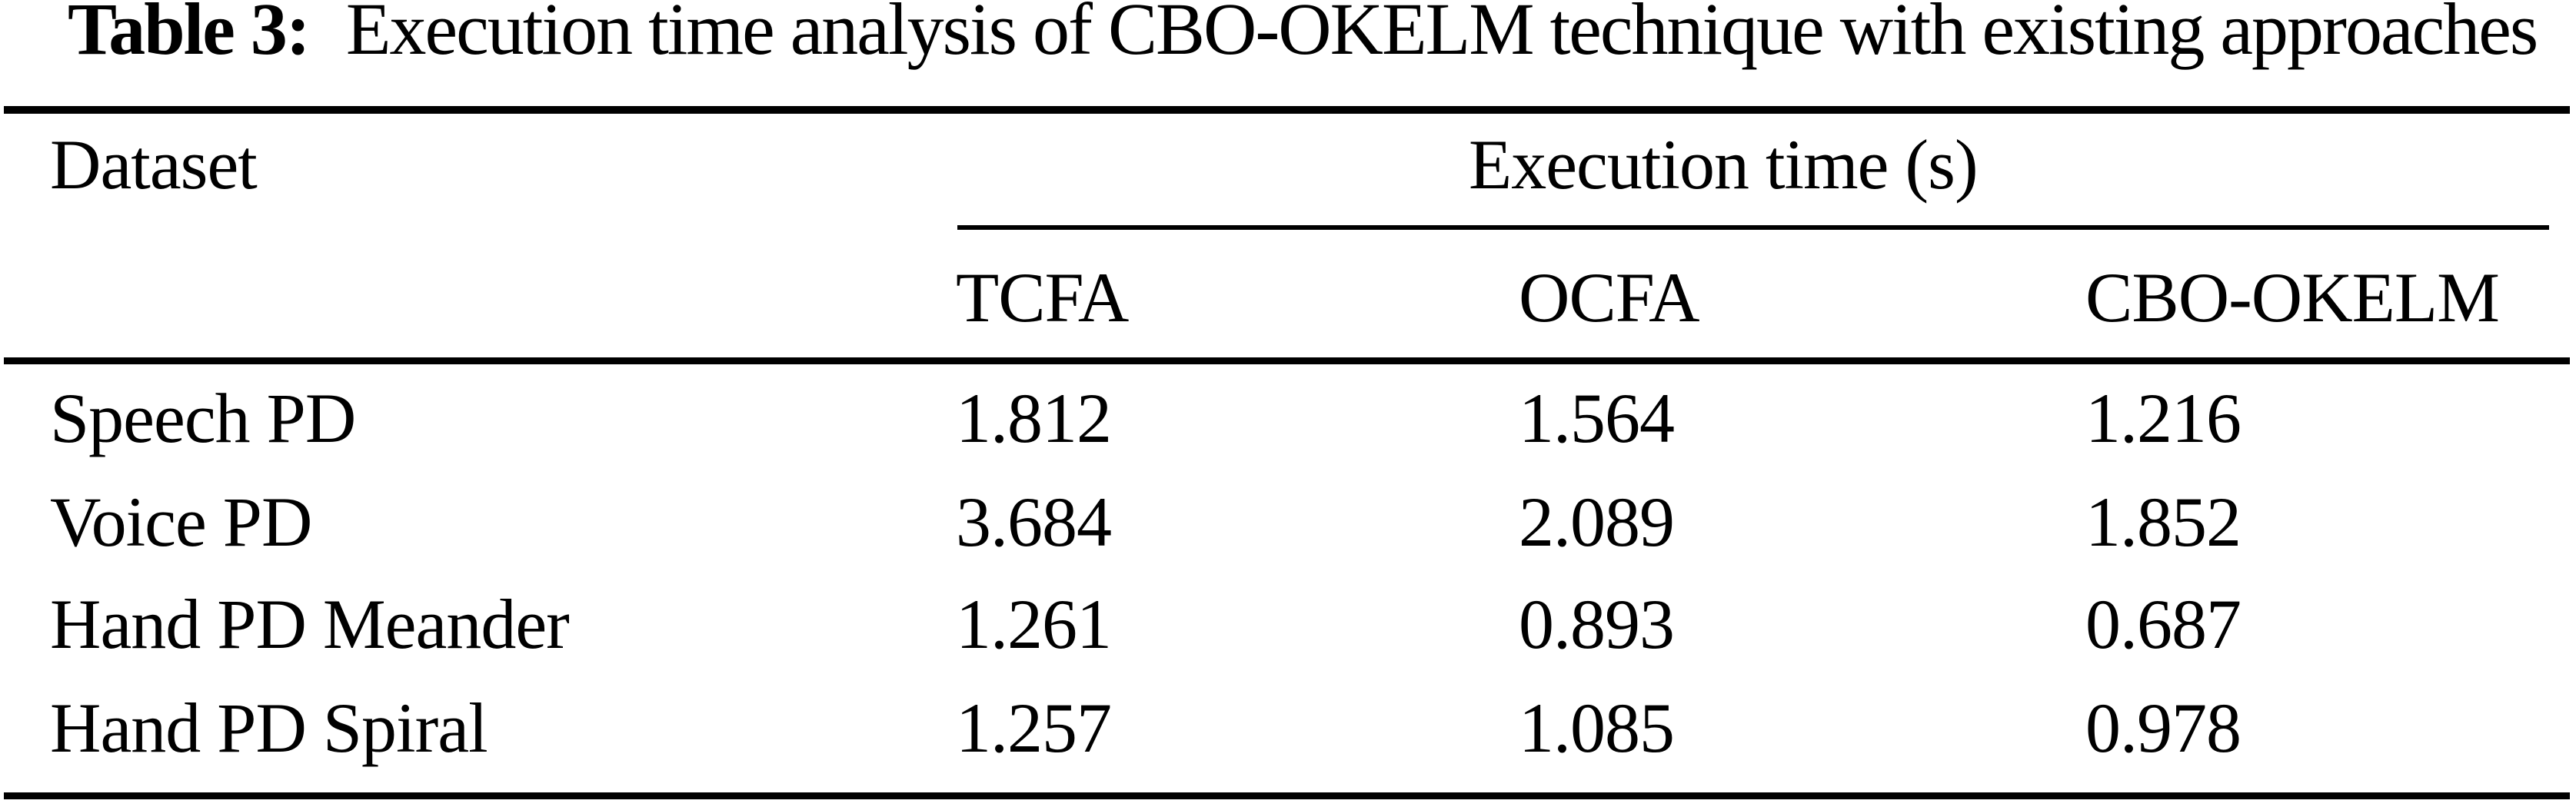 The image size is (2576, 807). I want to click on column-group-header-execution-time: Execution time (s), so click(1724, 164).